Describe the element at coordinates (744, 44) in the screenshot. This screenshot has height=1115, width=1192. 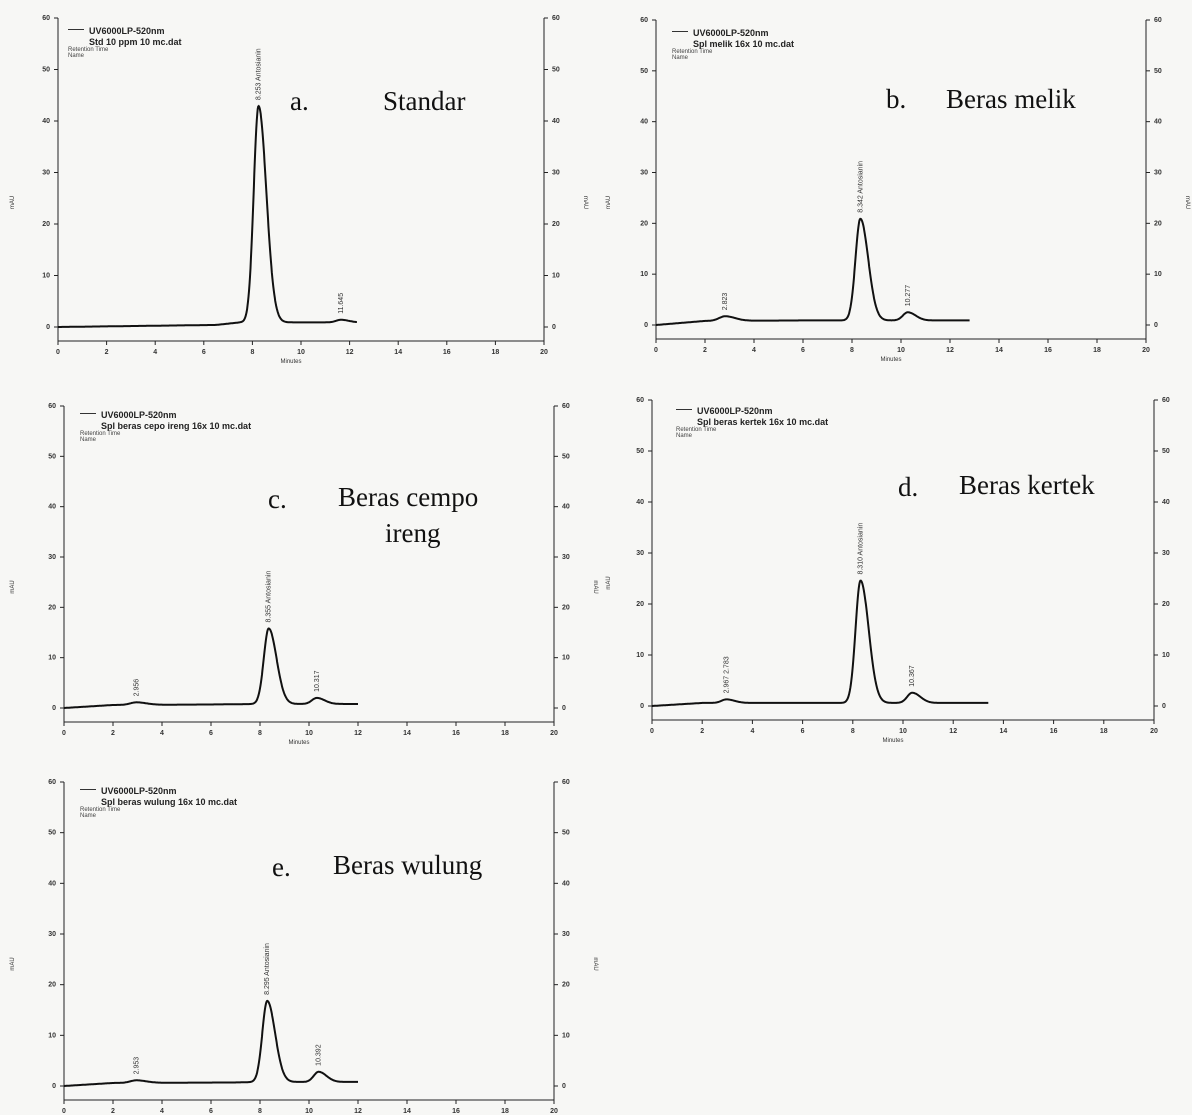
I see `legend-file-b: Spl melik 16x 10 mc.dat` at that location.